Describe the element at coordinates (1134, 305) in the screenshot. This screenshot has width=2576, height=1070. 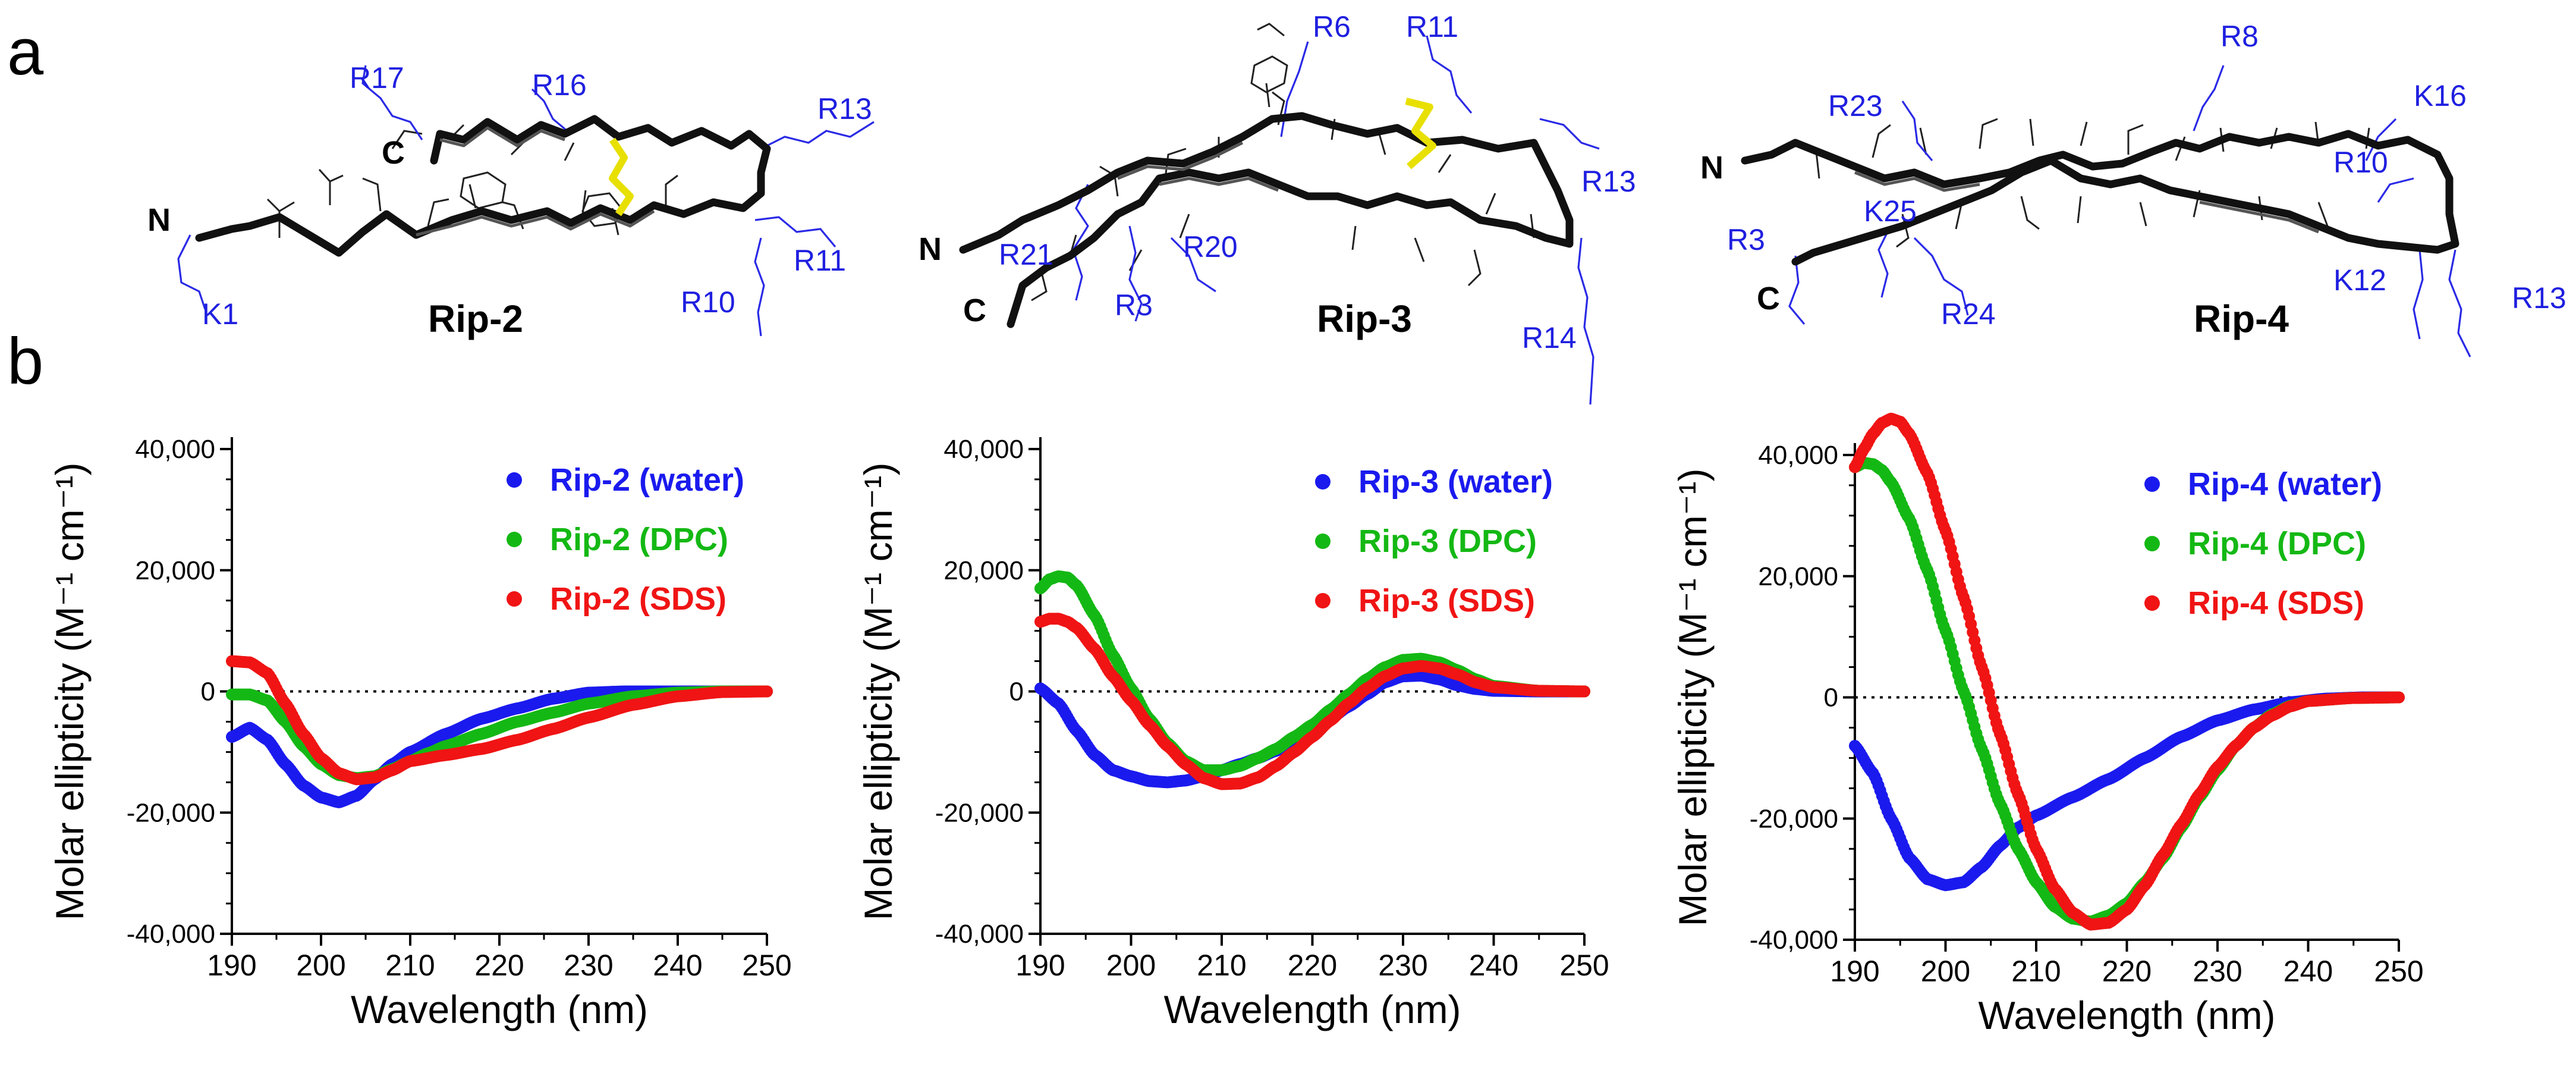
I see `structure-rip-3-residue-label: R3` at that location.